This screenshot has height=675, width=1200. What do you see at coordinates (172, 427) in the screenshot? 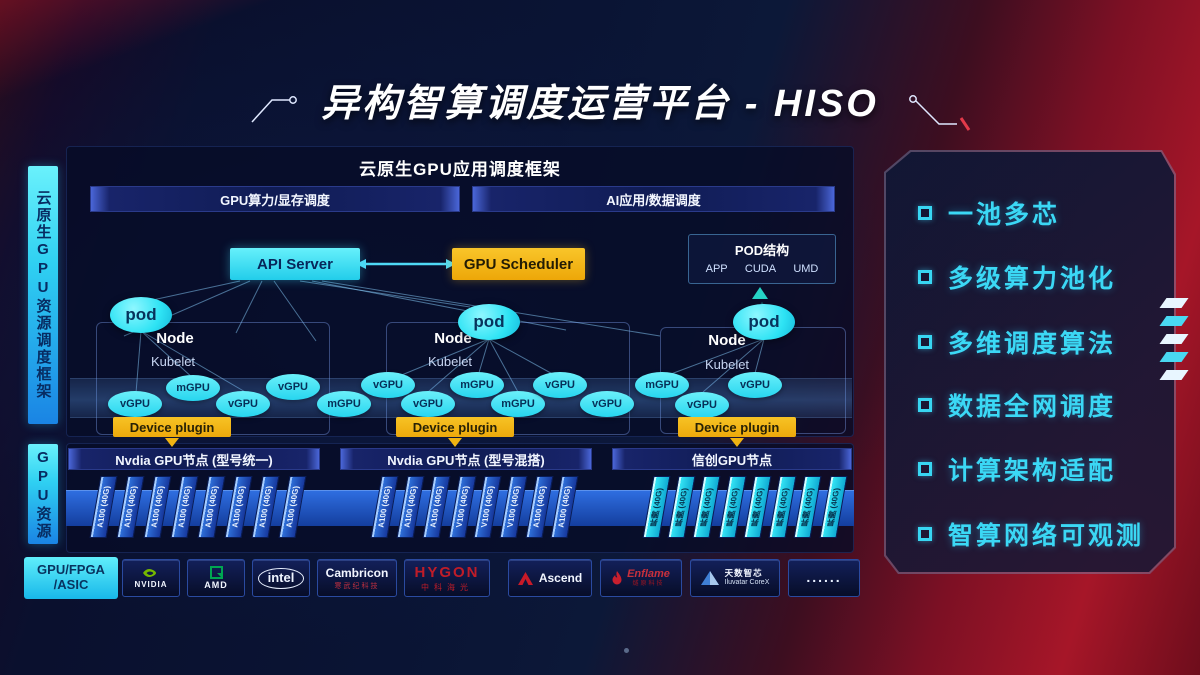
I see `device-plugin-box-1: Device plugin` at bounding box center [172, 427].